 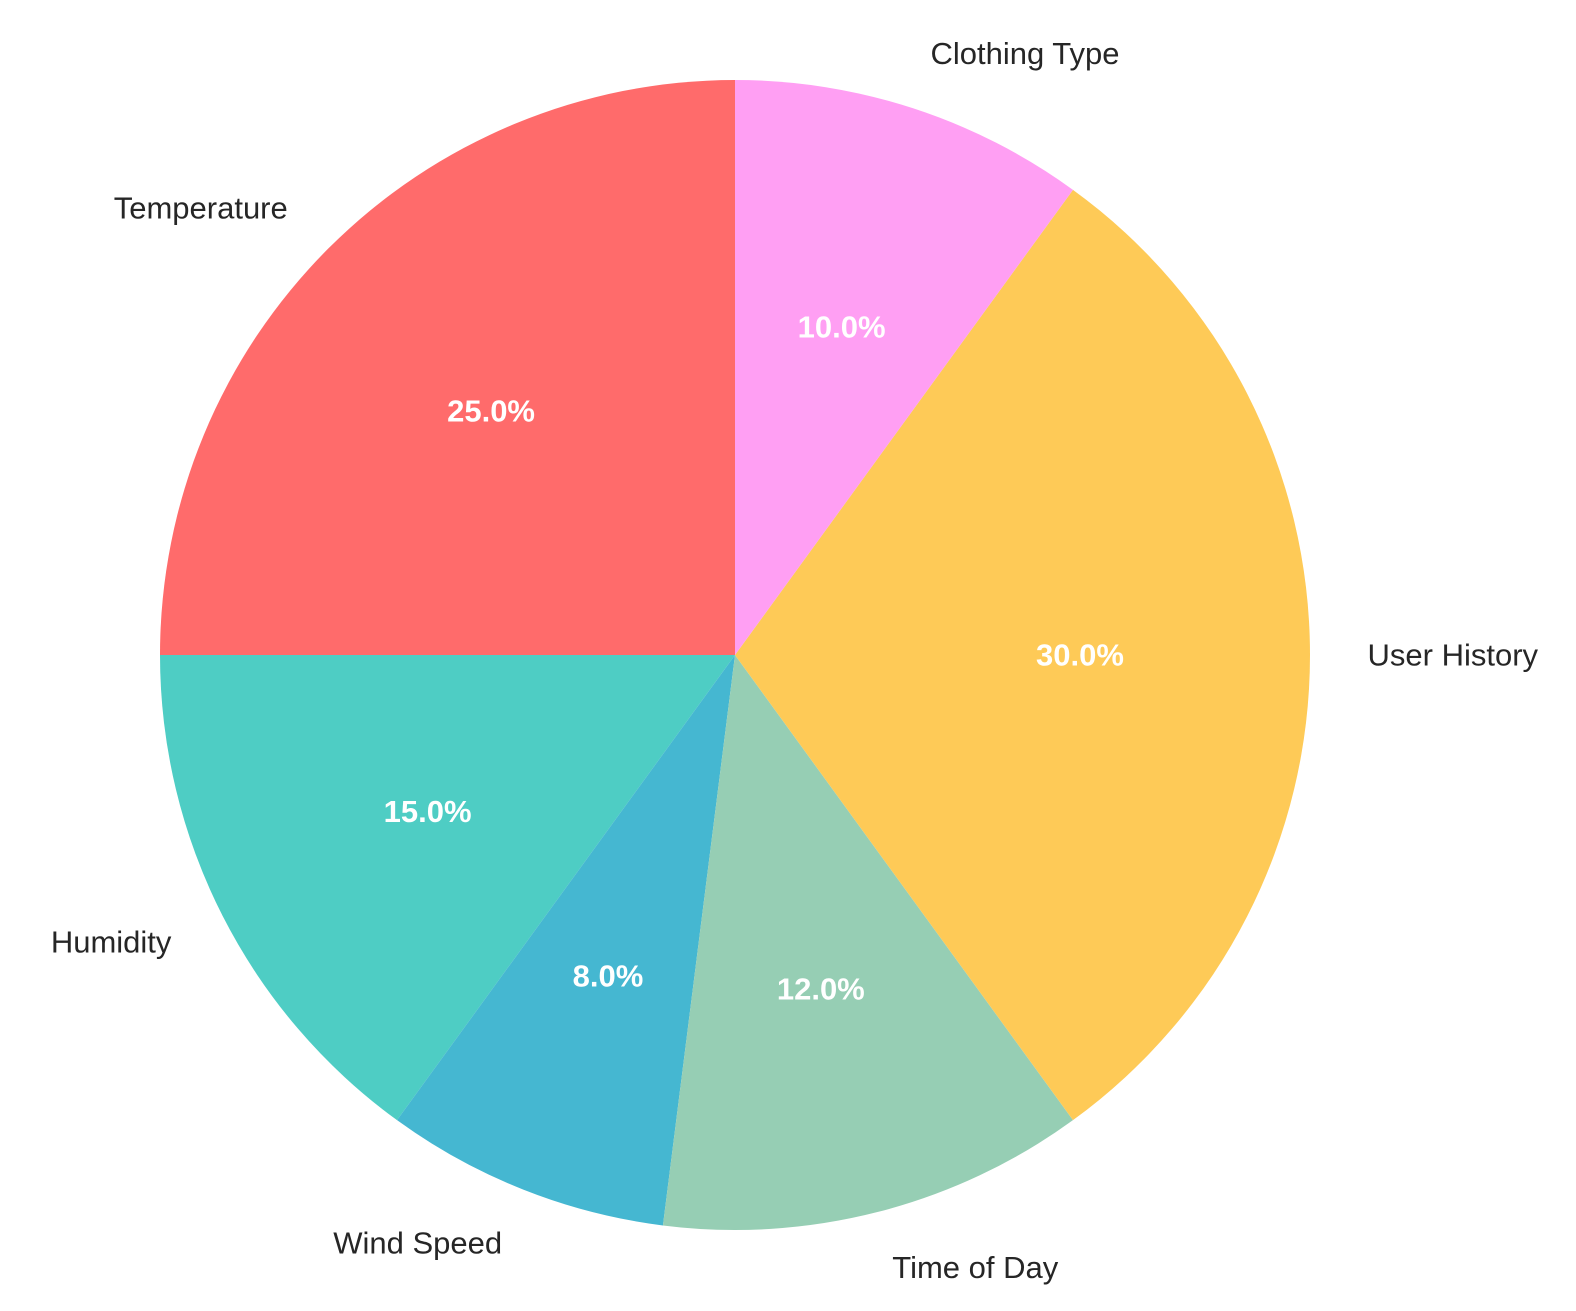 What do you see at coordinates (842, 326) in the screenshot?
I see `percent-label: 10.0%` at bounding box center [842, 326].